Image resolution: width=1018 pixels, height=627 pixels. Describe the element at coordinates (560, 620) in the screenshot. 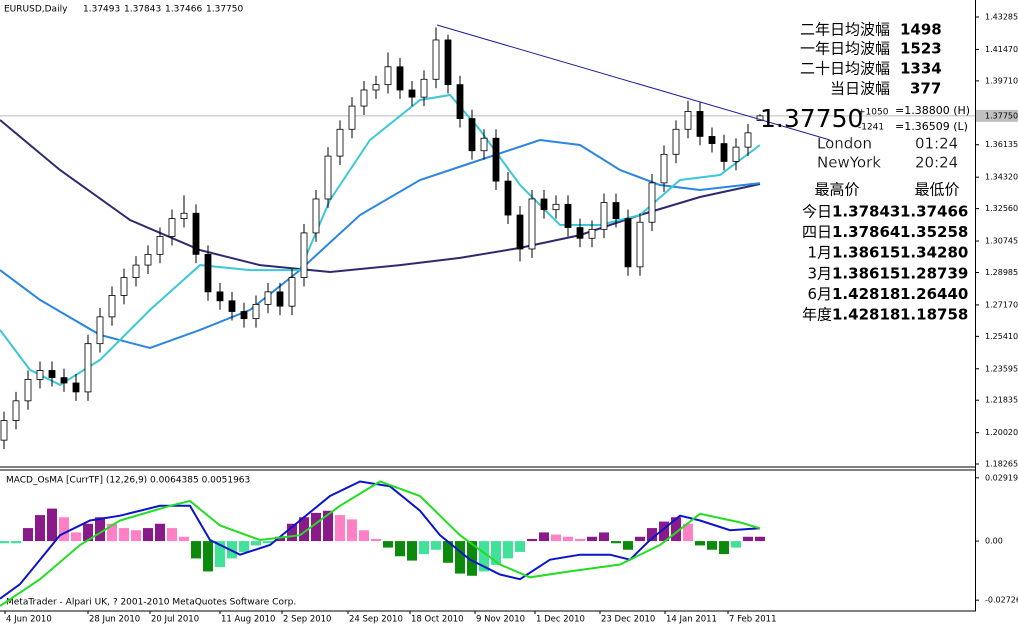

I see `x-tick-label: 1 Dec 2010` at that location.